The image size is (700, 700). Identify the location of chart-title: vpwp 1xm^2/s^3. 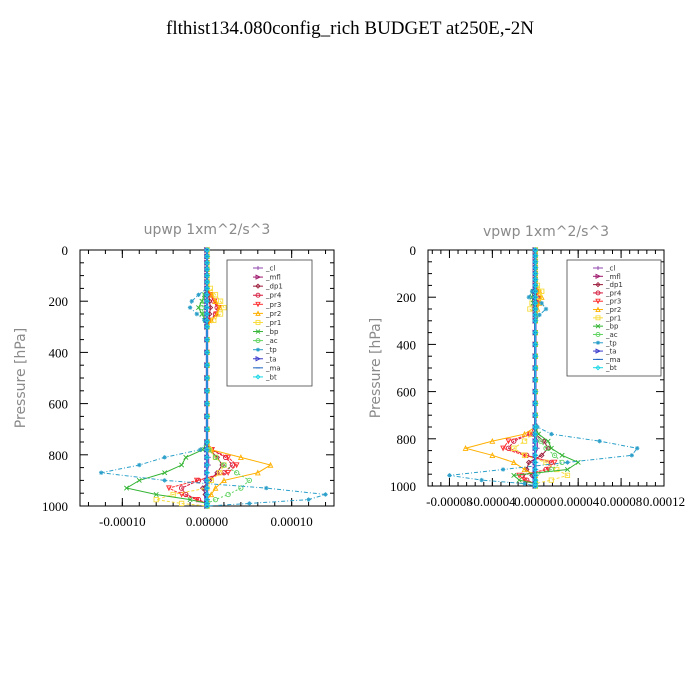
(546, 232).